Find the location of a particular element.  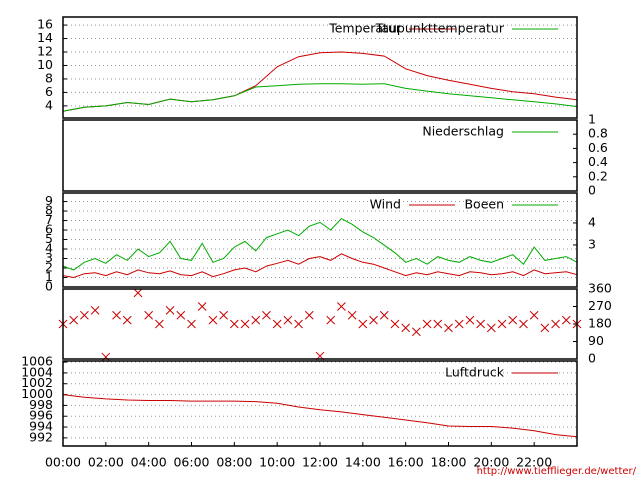

y-tick-label: 1000 is located at coordinates (37, 393).